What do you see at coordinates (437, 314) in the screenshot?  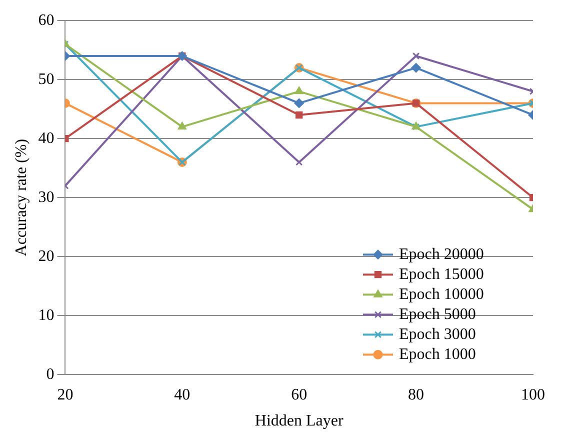 I see `legend-label: Epoch 5000` at bounding box center [437, 314].